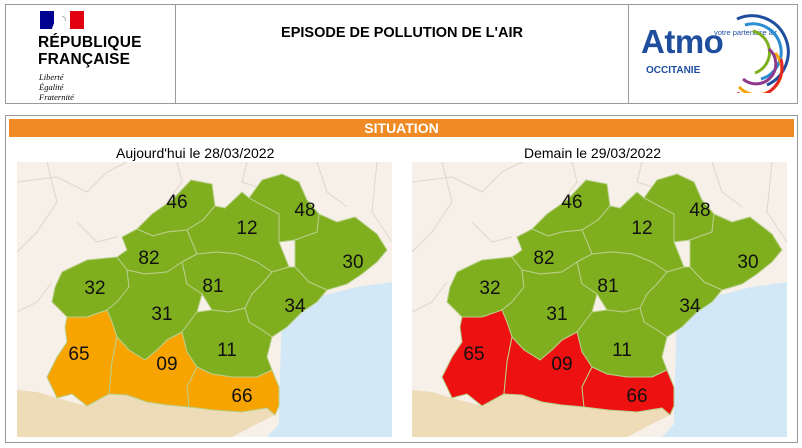 The image size is (802, 448). Describe the element at coordinates (673, 70) in the screenshot. I see `atmo-subtitle: OCCITANIE` at that location.